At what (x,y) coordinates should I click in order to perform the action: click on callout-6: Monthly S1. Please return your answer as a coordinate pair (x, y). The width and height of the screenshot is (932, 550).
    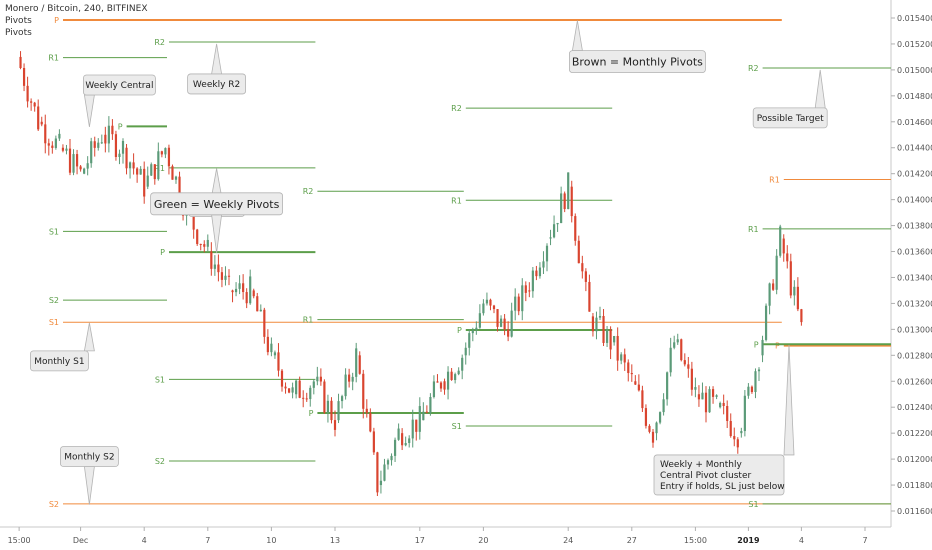
    Looking at the image, I should click on (62, 347).